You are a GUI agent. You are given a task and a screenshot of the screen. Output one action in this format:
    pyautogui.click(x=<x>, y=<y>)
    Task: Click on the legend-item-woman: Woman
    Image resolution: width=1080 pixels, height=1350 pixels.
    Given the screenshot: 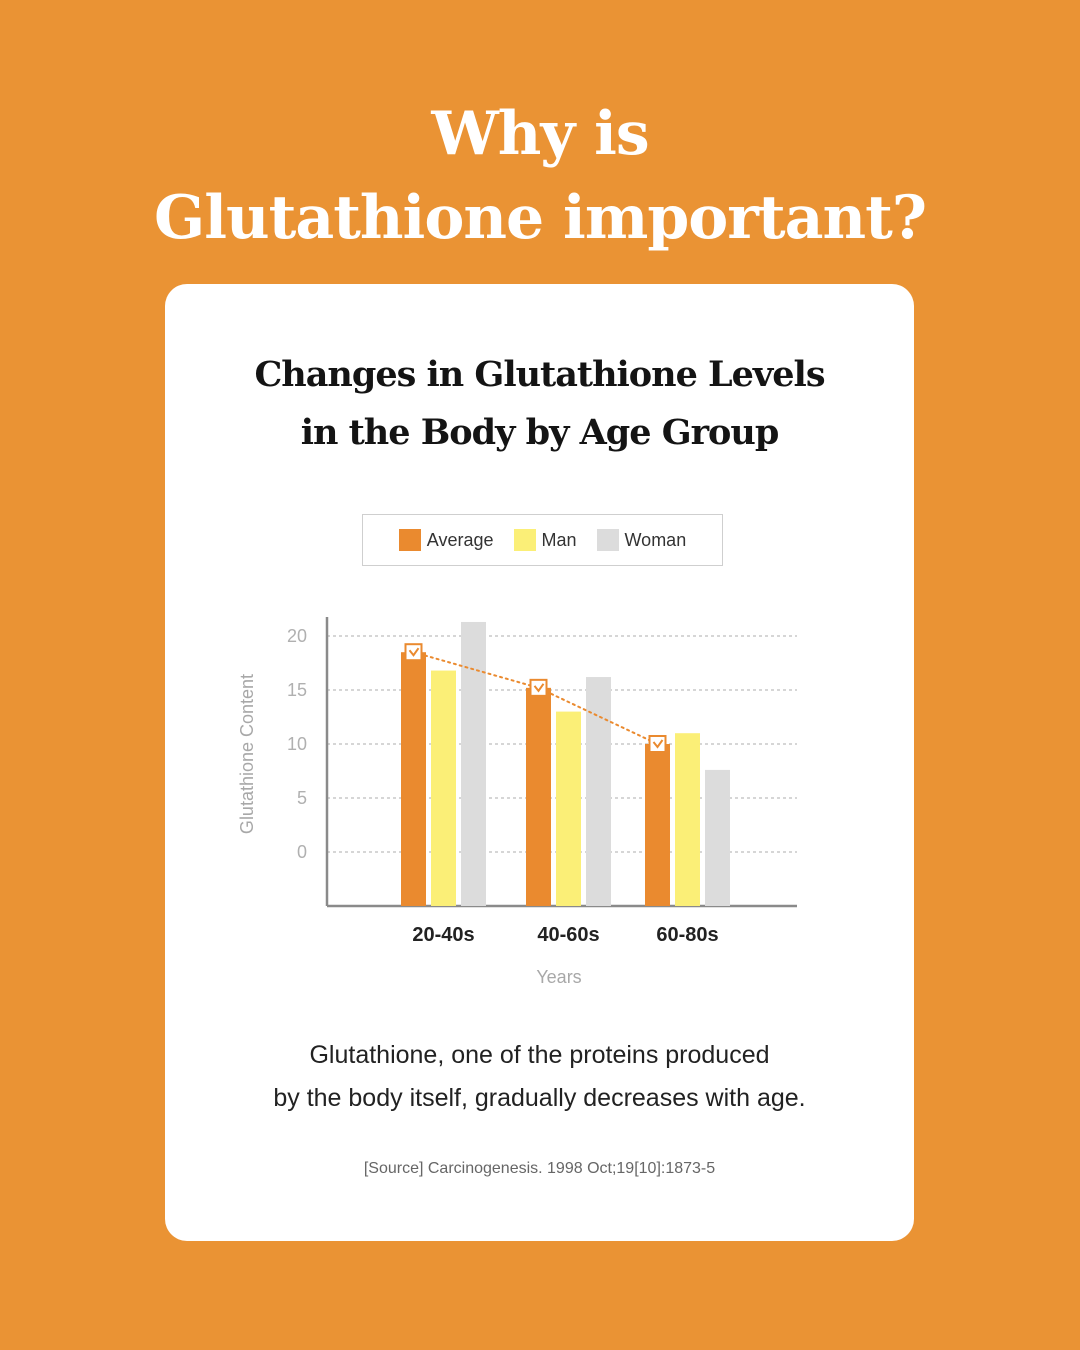 What is the action you would take?
    pyautogui.click(x=641, y=540)
    